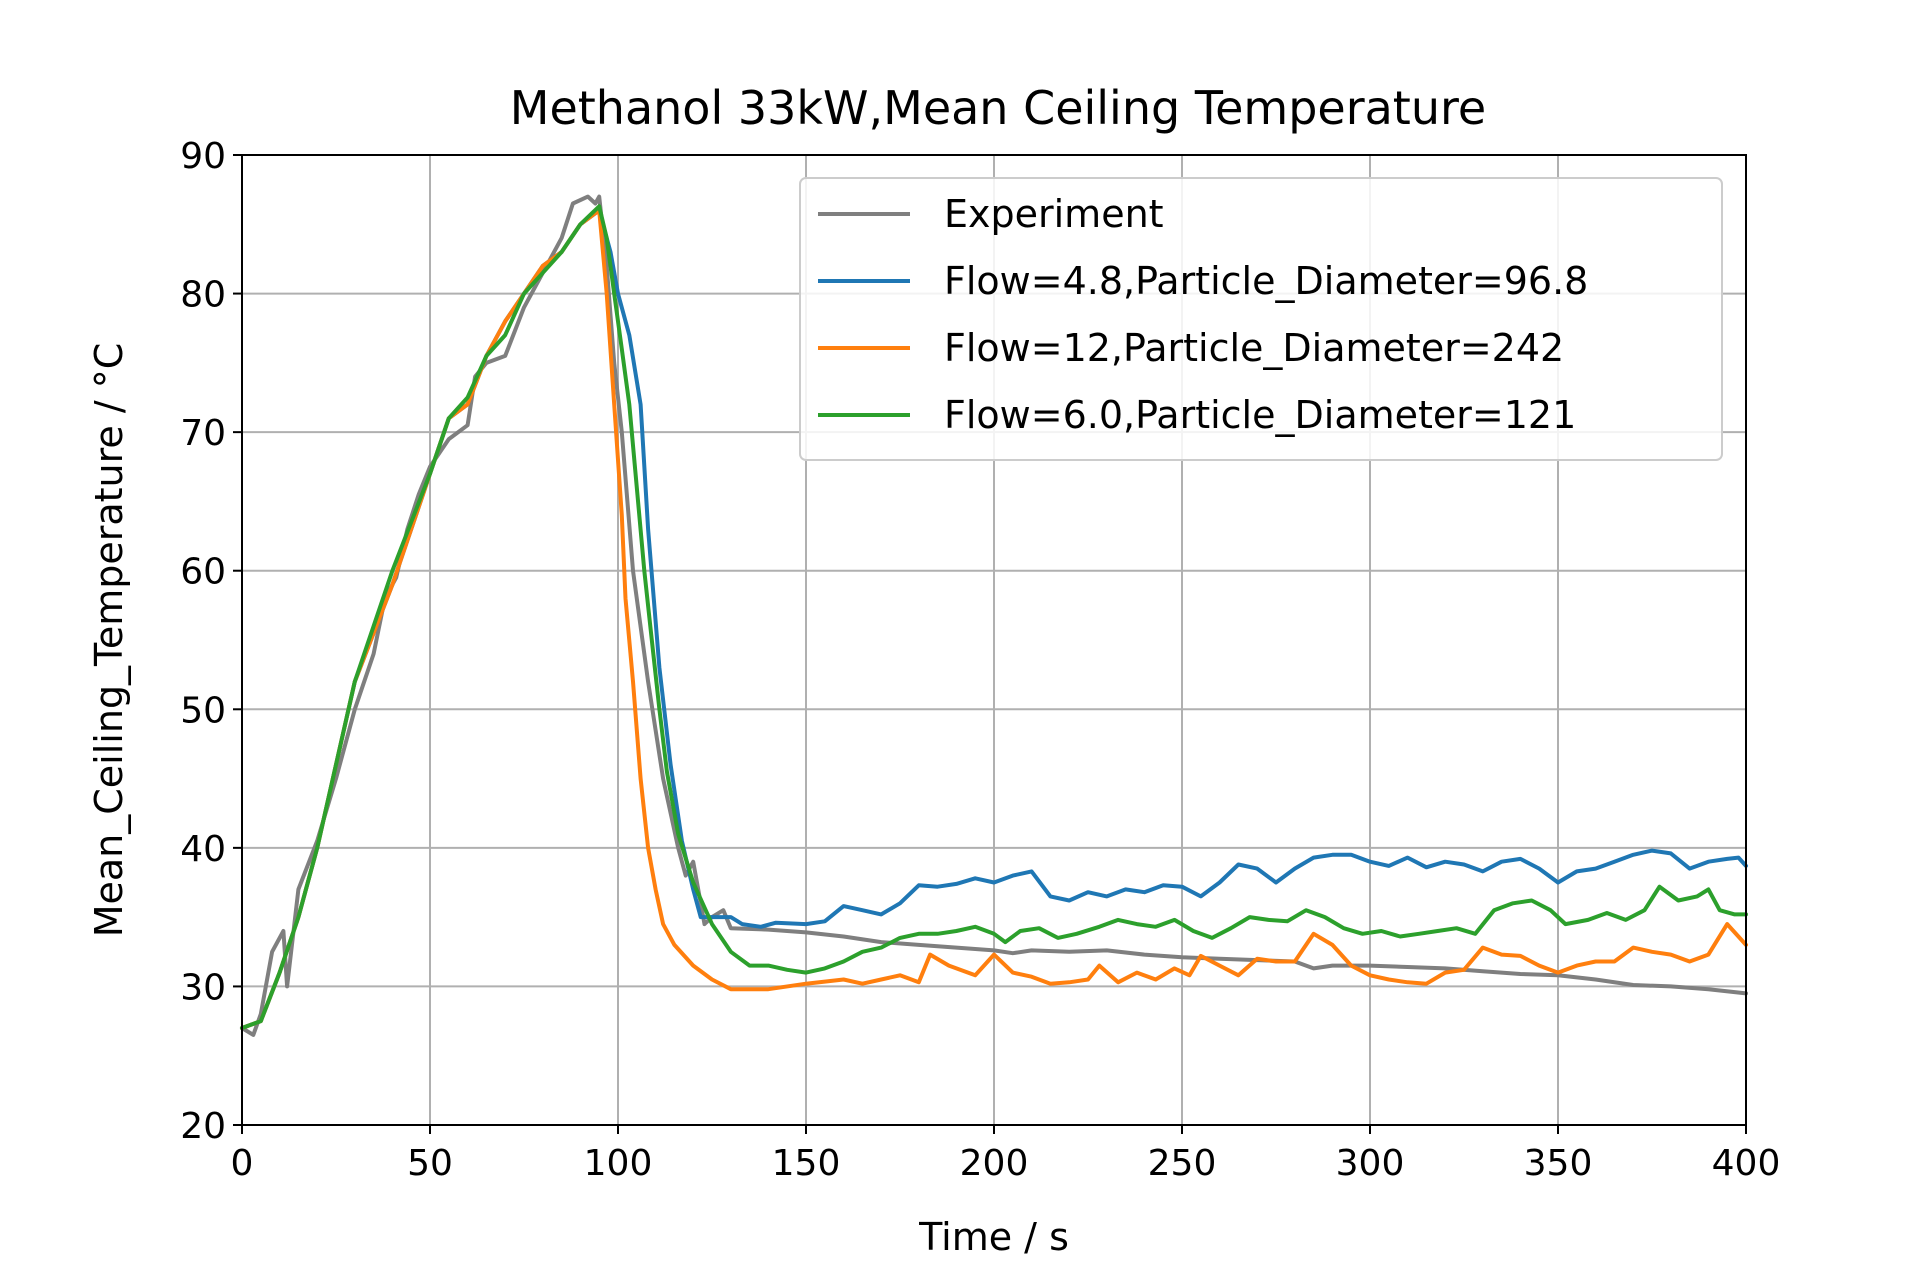 This screenshot has width=1920, height=1280. I want to click on y-tick-label: 90, so click(203, 156).